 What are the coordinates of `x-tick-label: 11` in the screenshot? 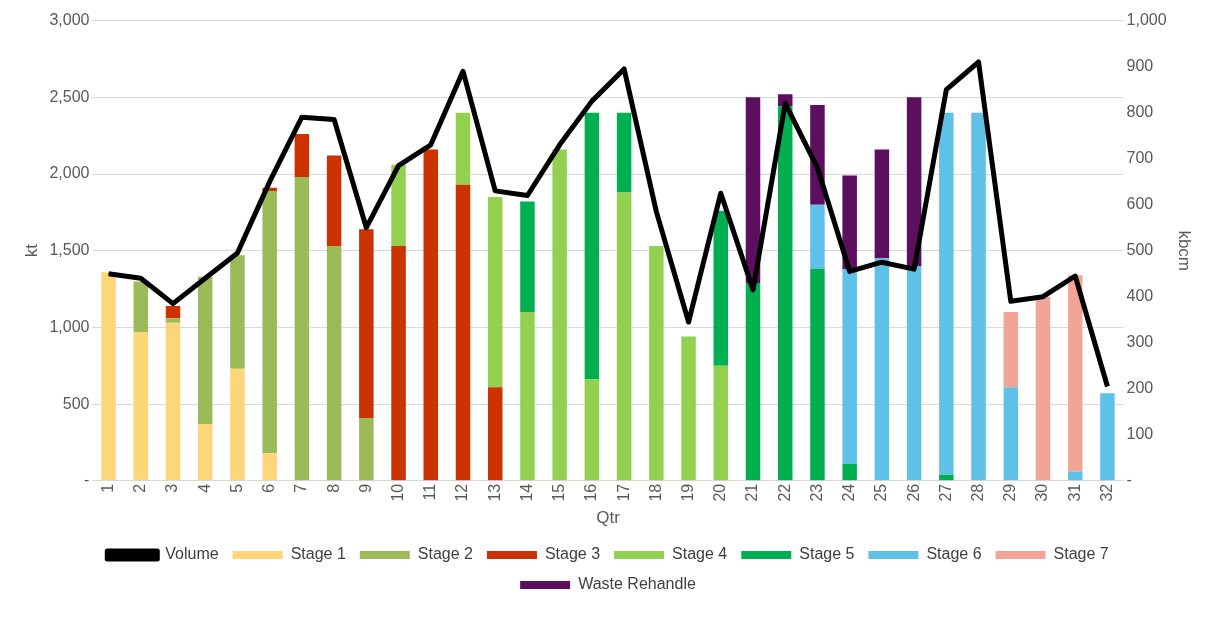 It's located at (430, 492).